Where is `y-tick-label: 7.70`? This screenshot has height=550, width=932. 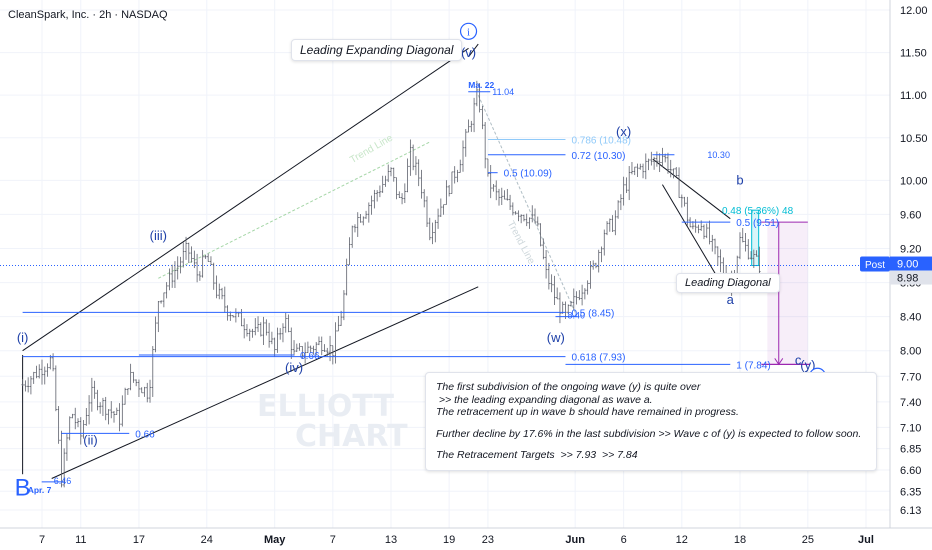 y-tick-label: 7.70 is located at coordinates (910, 377).